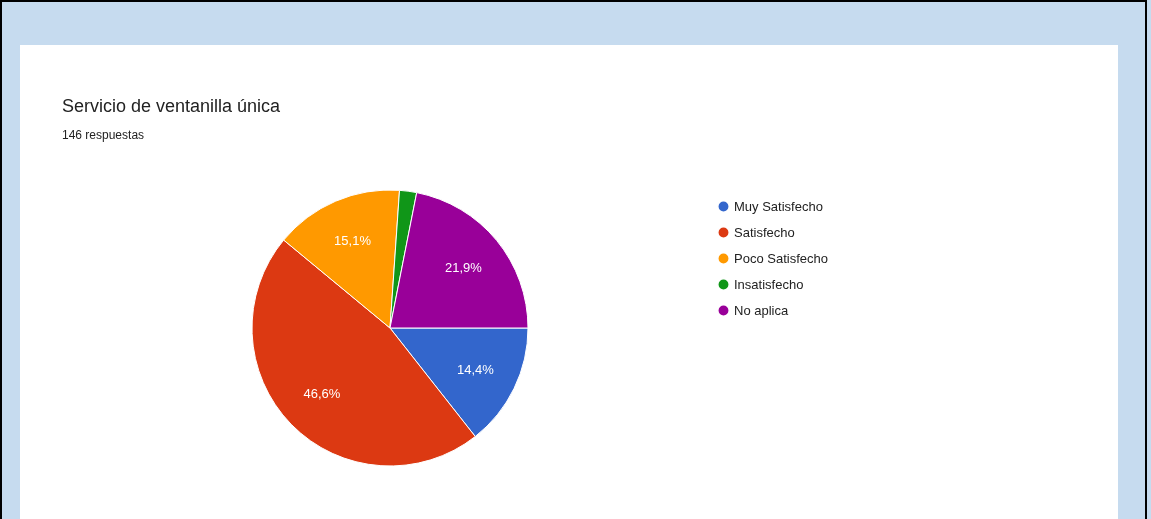 The image size is (1151, 519). What do you see at coordinates (761, 310) in the screenshot?
I see `legend-label: No aplica` at bounding box center [761, 310].